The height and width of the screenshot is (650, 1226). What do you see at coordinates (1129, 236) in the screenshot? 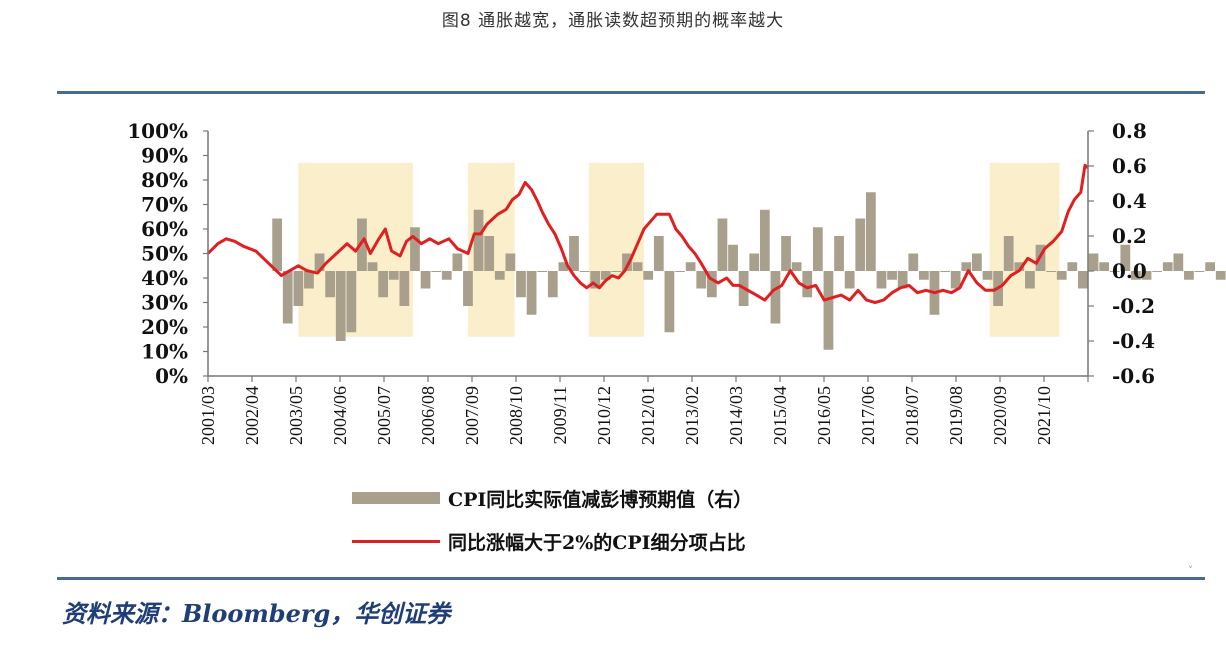
I see `right-tick-label: 0.2` at bounding box center [1129, 236].